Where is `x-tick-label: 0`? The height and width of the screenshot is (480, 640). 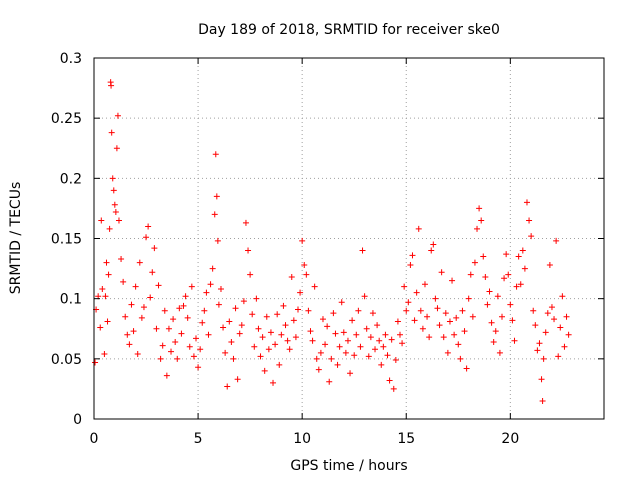
x-tick-label: 0 is located at coordinates (94, 439).